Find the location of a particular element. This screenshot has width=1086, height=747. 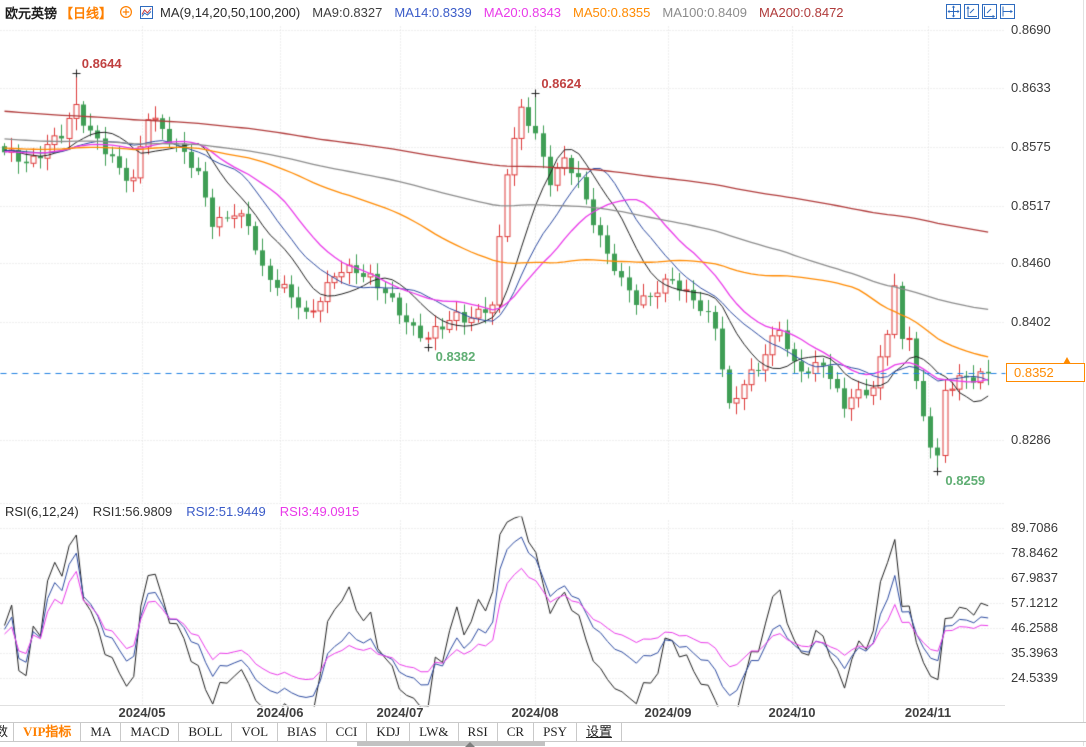

symbol-name: 欧元英镑 is located at coordinates (31, 13).